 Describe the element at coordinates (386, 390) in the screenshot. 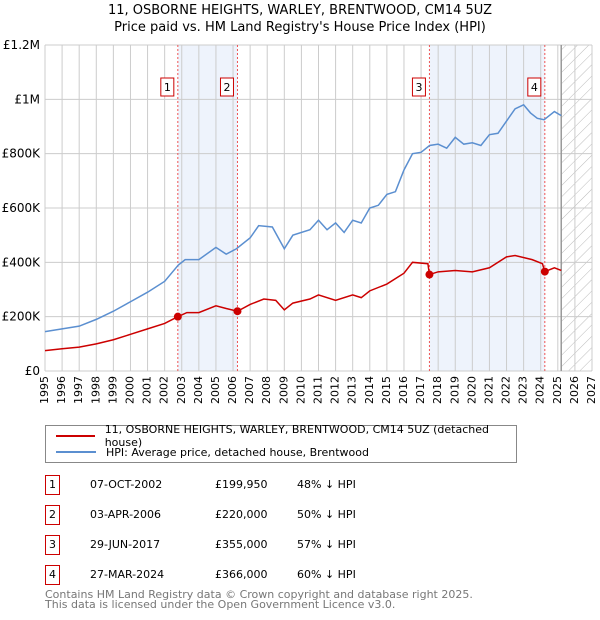

I see `x-tick-label: 2015` at that location.